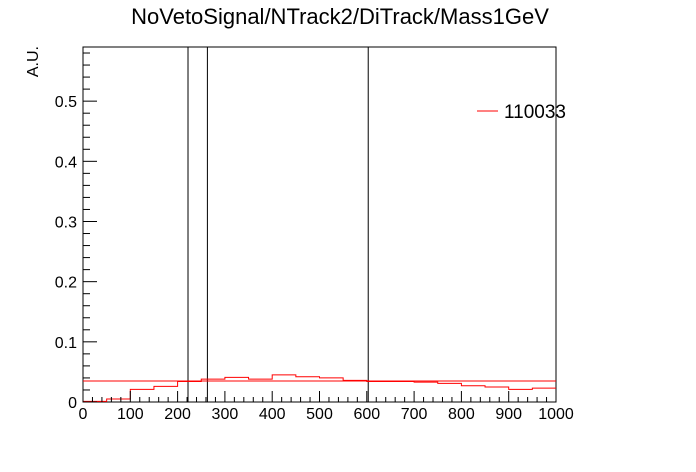 This screenshot has height=472, width=696. Describe the element at coordinates (33, 61) in the screenshot. I see `y-axis-label: A.U.` at that location.